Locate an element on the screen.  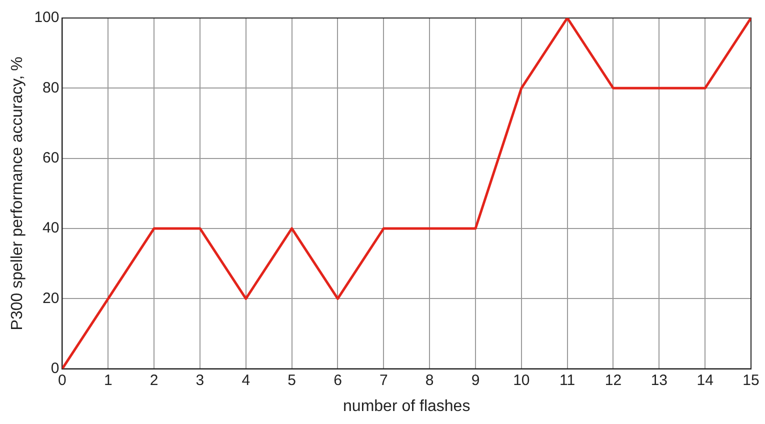
y-tick-label: 60 is located at coordinates (51, 157).